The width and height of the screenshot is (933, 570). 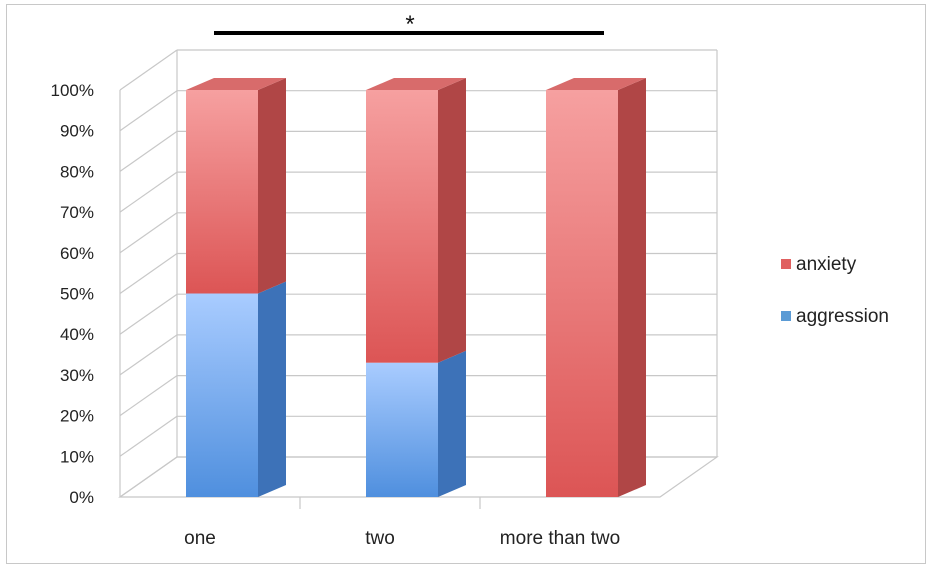 What do you see at coordinates (77, 294) in the screenshot?
I see `y-tick-label: 50%` at bounding box center [77, 294].